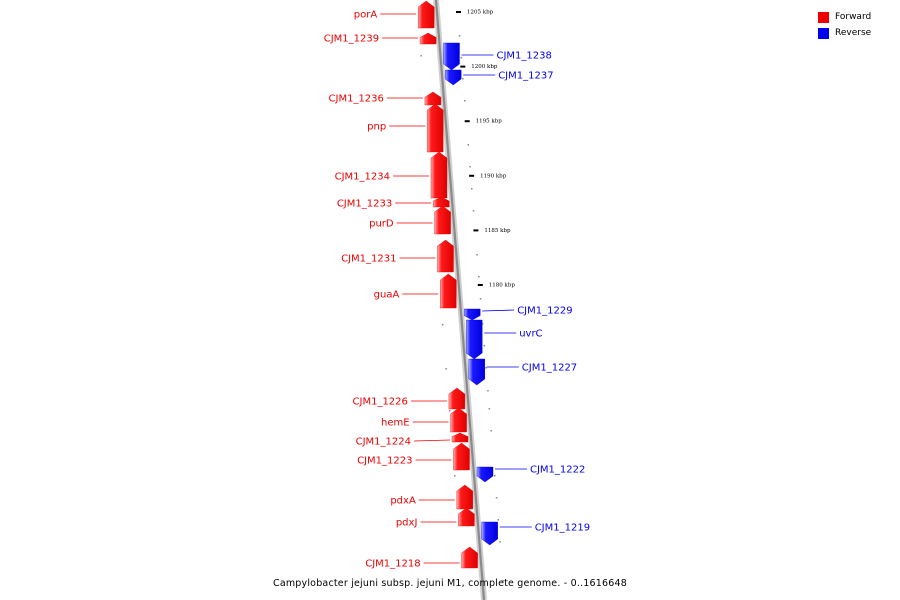  What do you see at coordinates (823, 17) in the screenshot?
I see `forward-swatch` at bounding box center [823, 17].